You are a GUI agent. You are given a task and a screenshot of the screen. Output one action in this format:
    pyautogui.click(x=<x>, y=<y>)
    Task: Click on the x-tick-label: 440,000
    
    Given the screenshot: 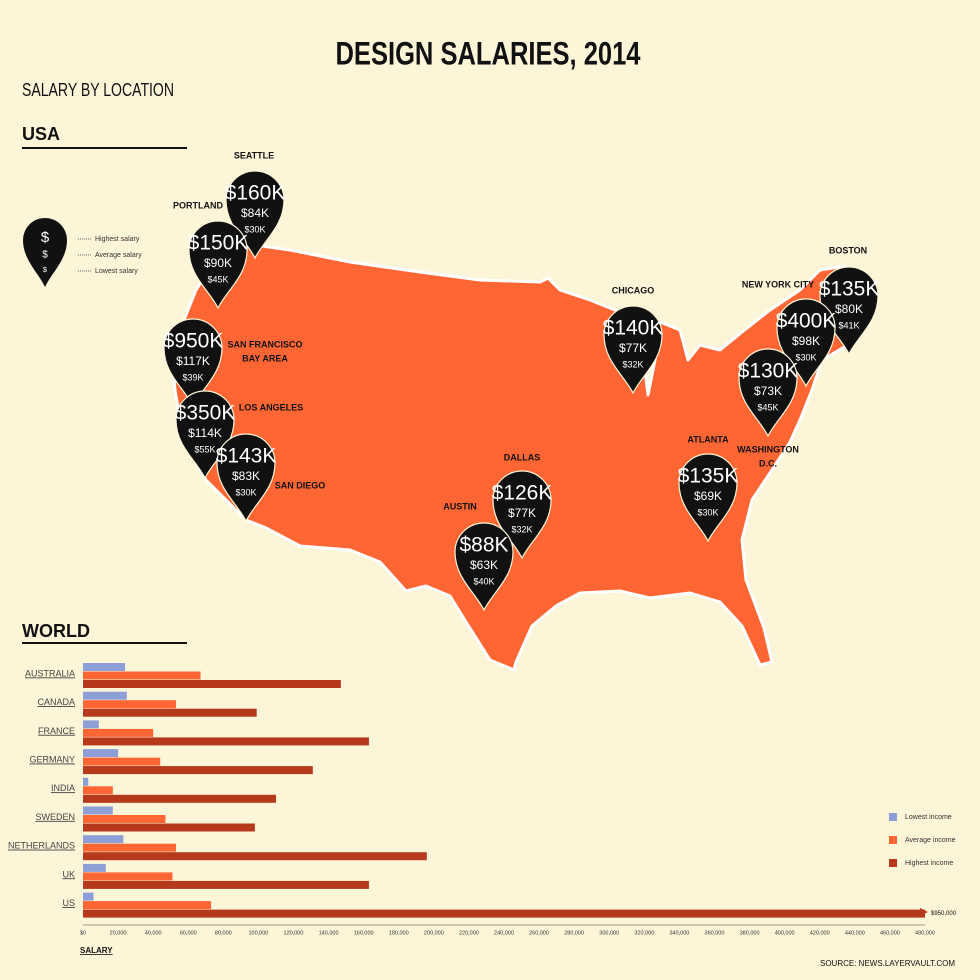 What is the action you would take?
    pyautogui.click(x=855, y=933)
    